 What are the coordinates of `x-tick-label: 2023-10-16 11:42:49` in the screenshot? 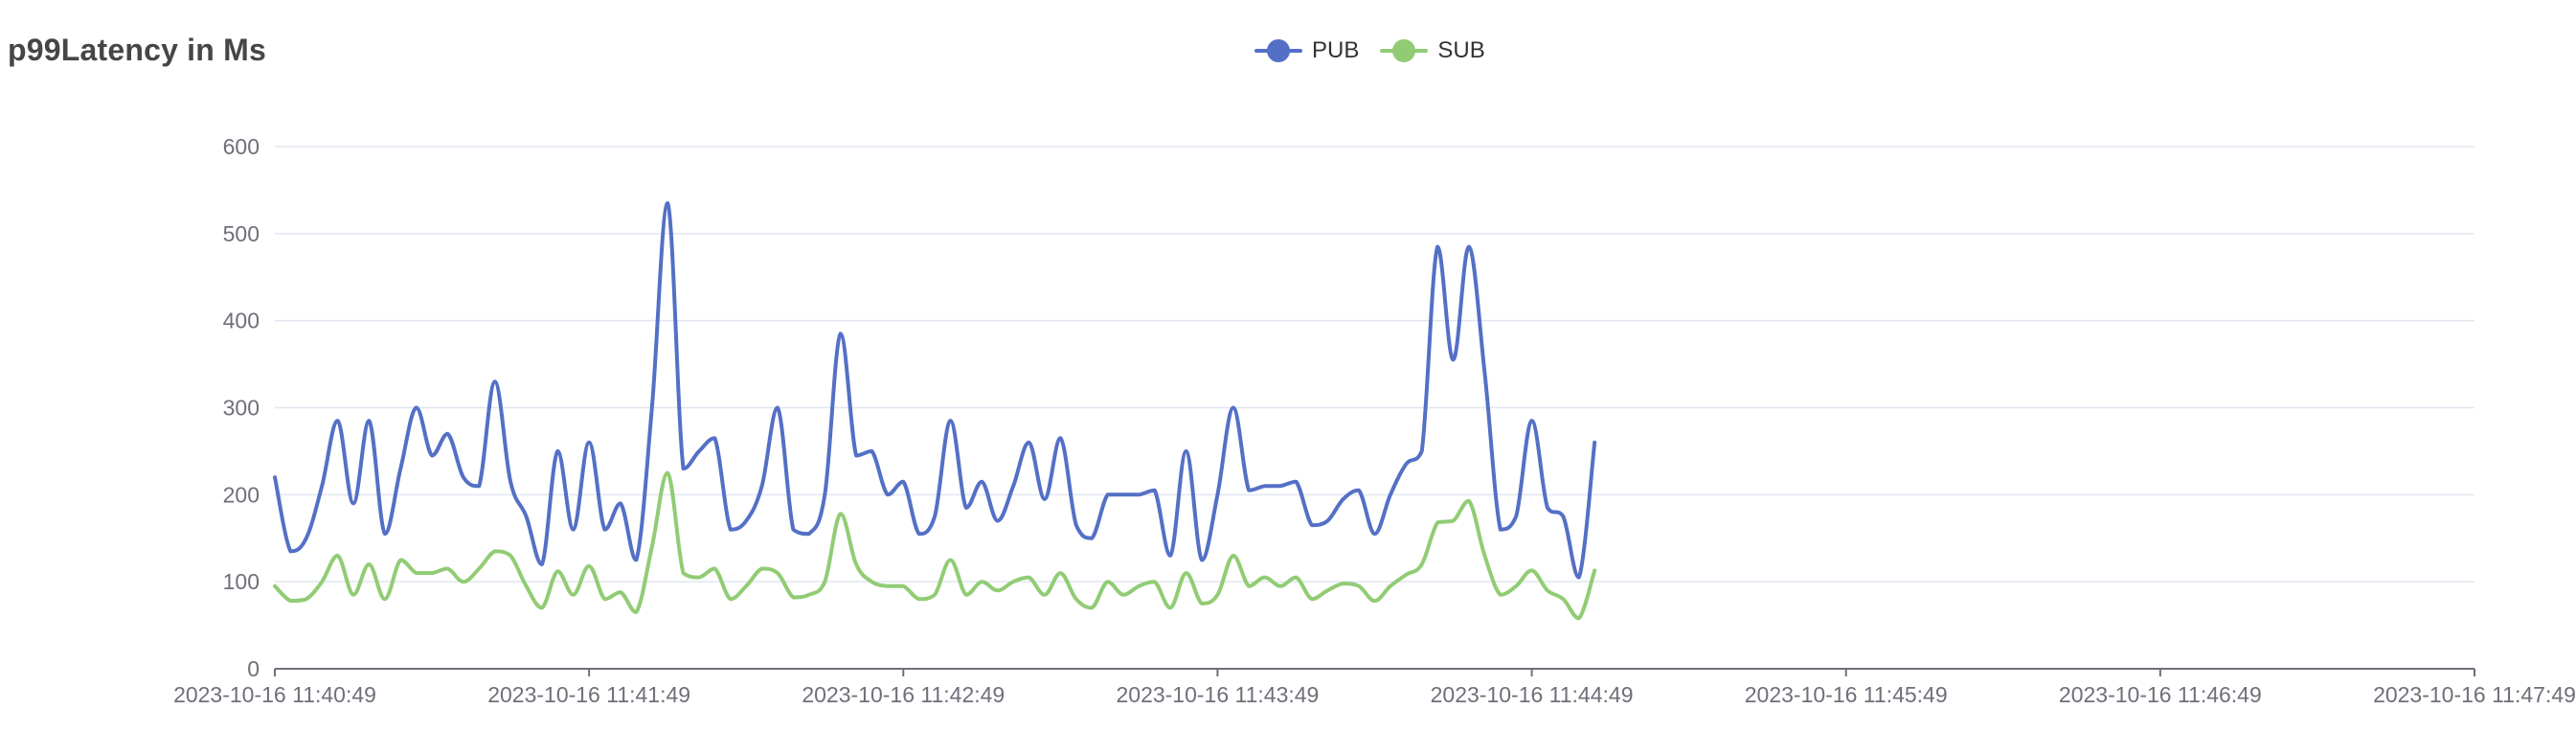 It's located at (903, 694).